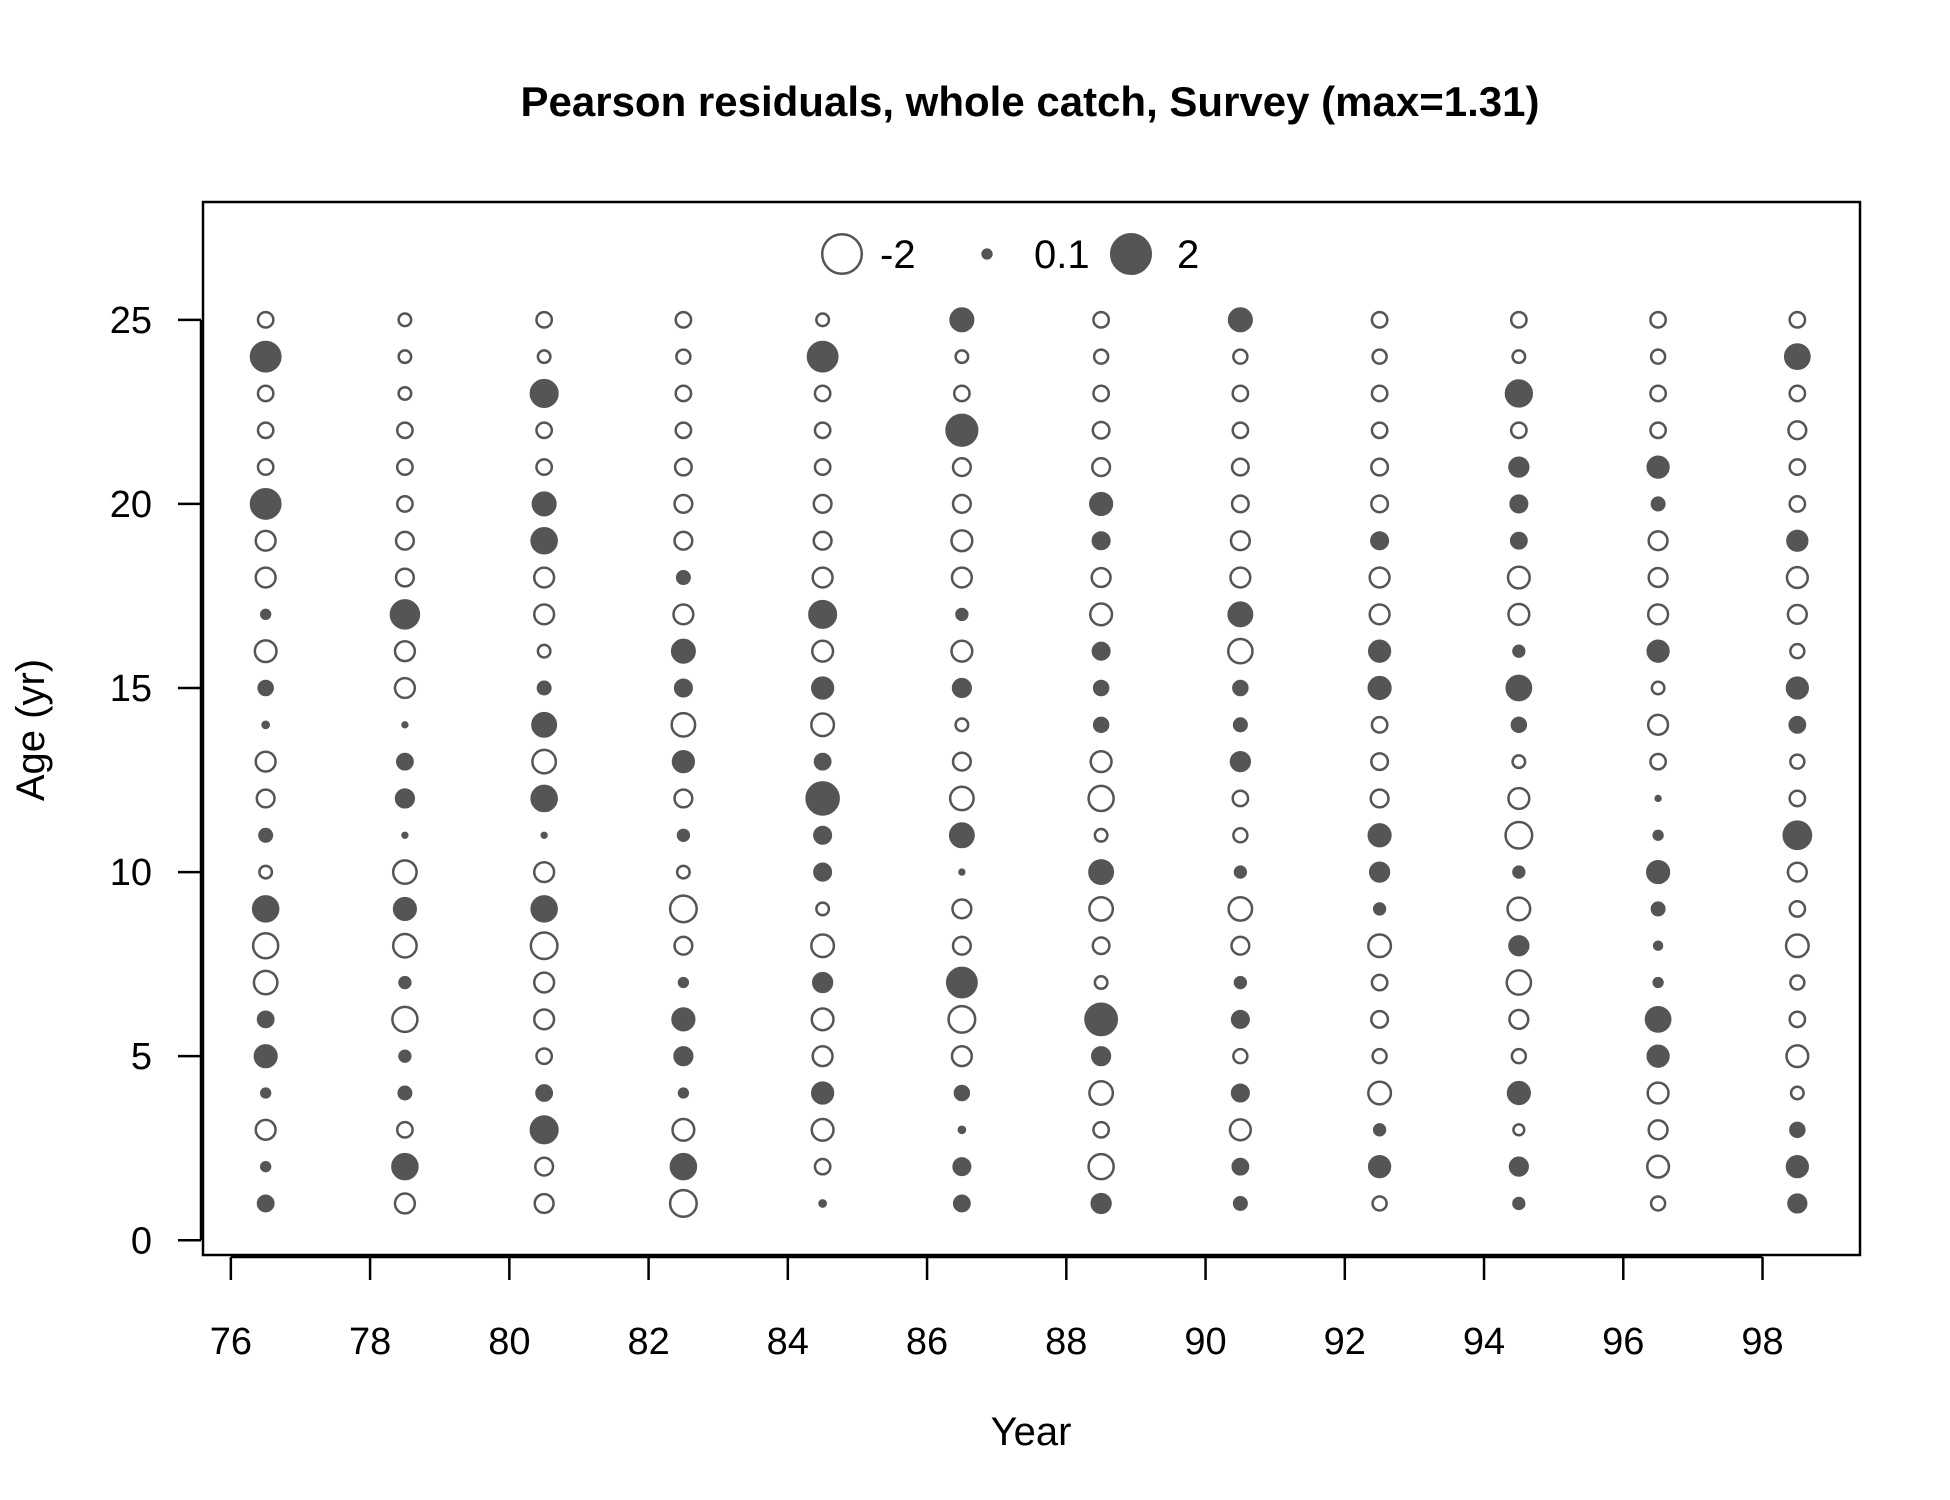 This screenshot has height=1500, width=1950. What do you see at coordinates (898, 255) in the screenshot?
I see `legend-label: -2` at bounding box center [898, 255].